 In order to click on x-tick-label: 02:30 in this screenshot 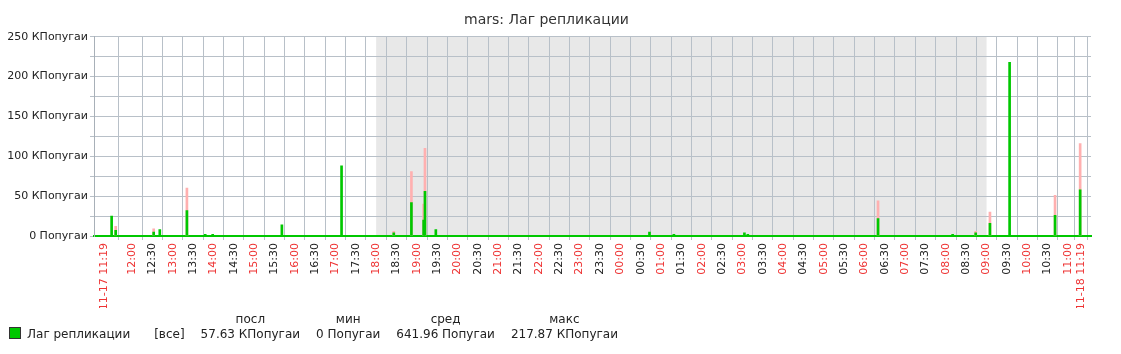, I will do `click(721, 259)`.